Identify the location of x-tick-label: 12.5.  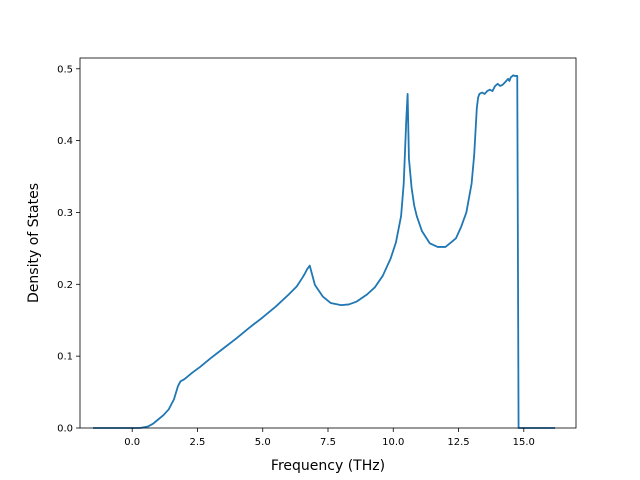
(458, 442).